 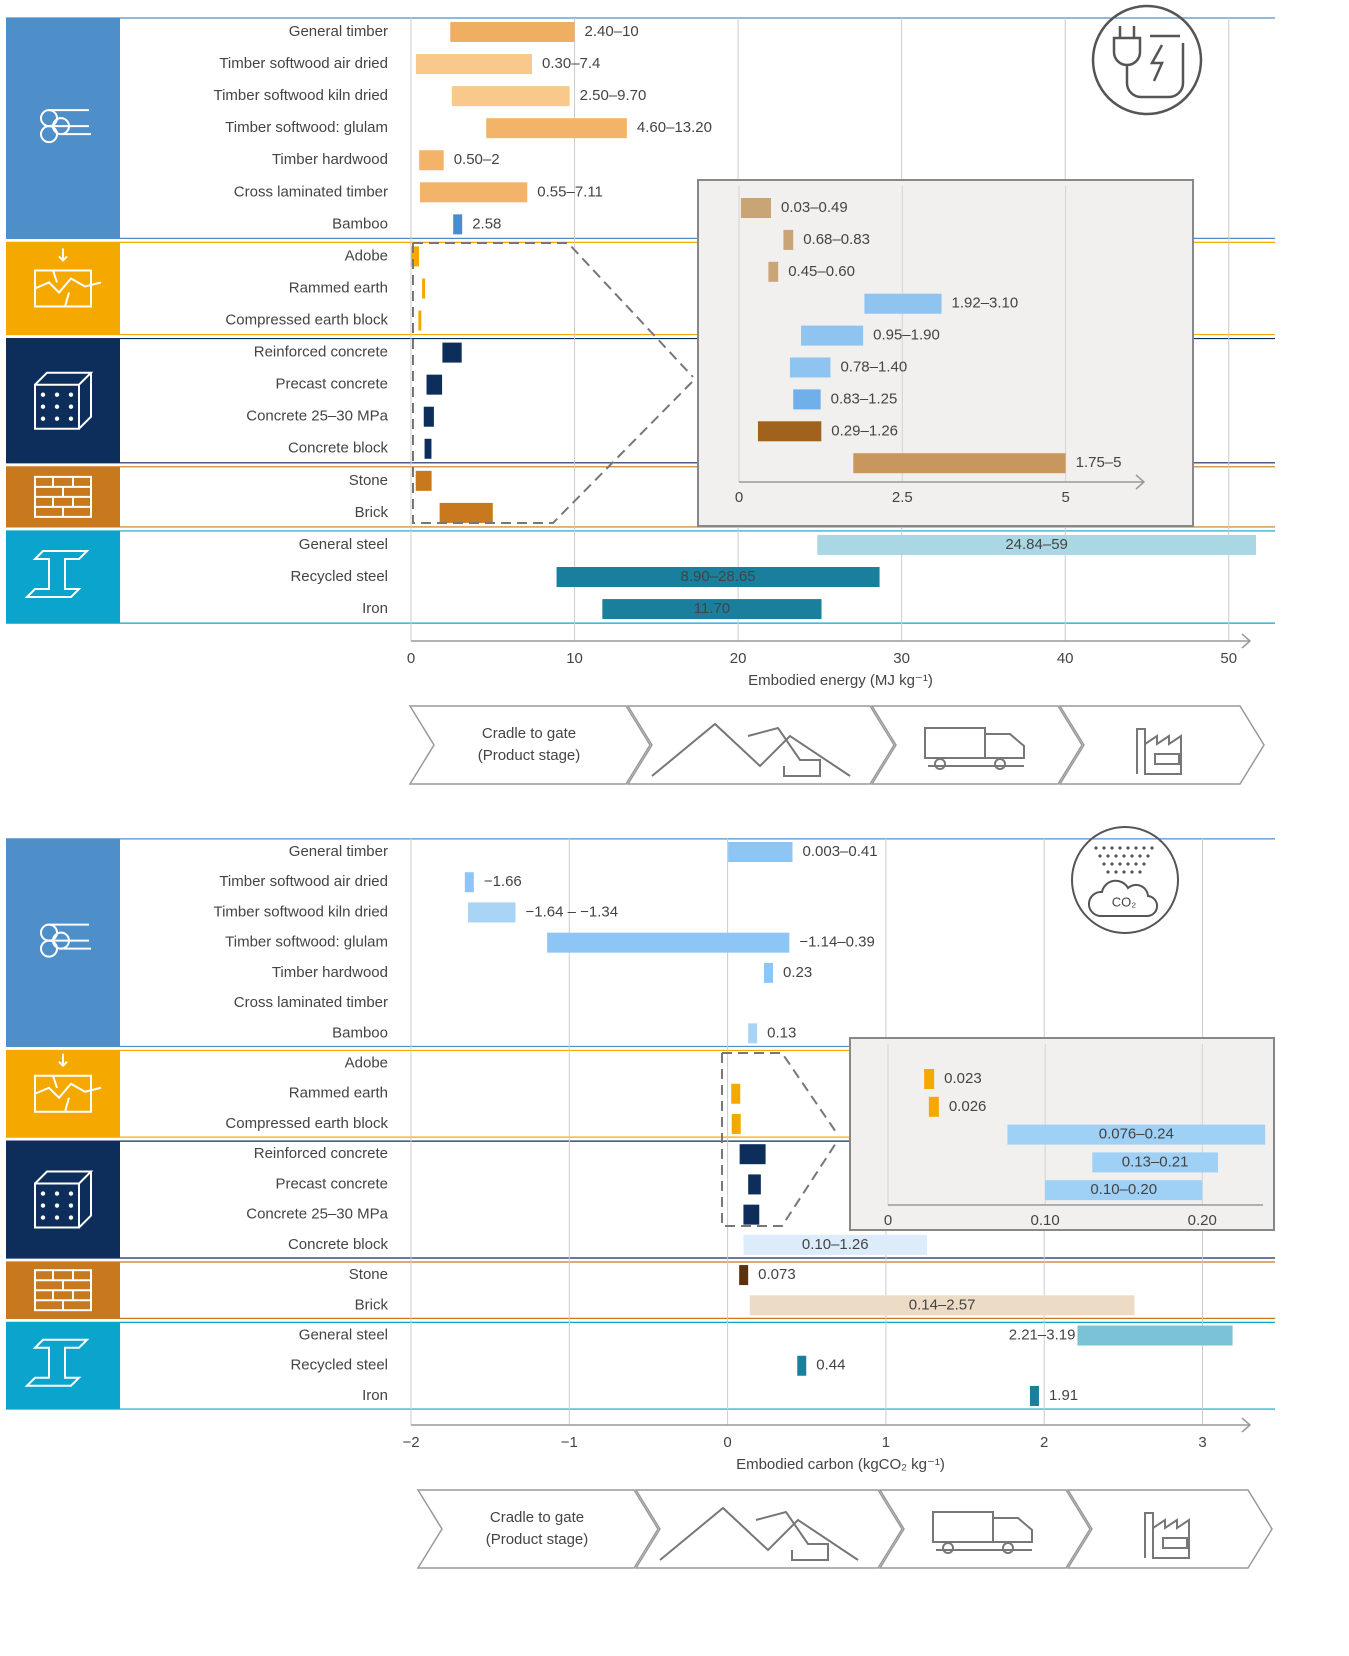 I want to click on x-tick-label: 3, so click(x=1202, y=1442).